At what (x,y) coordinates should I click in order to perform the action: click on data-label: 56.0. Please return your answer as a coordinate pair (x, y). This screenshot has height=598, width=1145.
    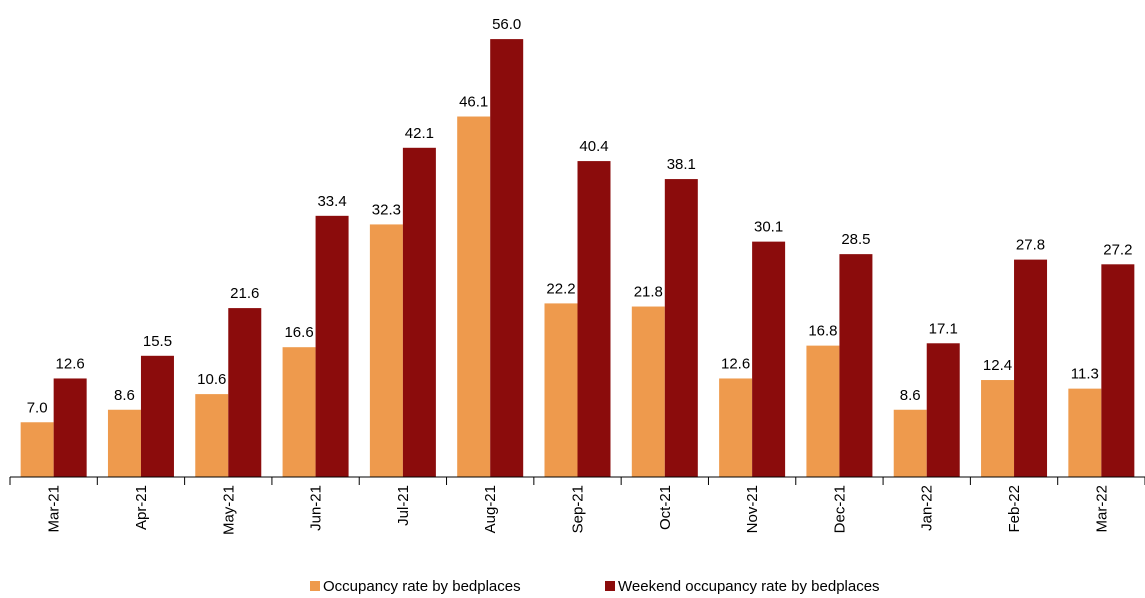
    Looking at the image, I should click on (506, 24).